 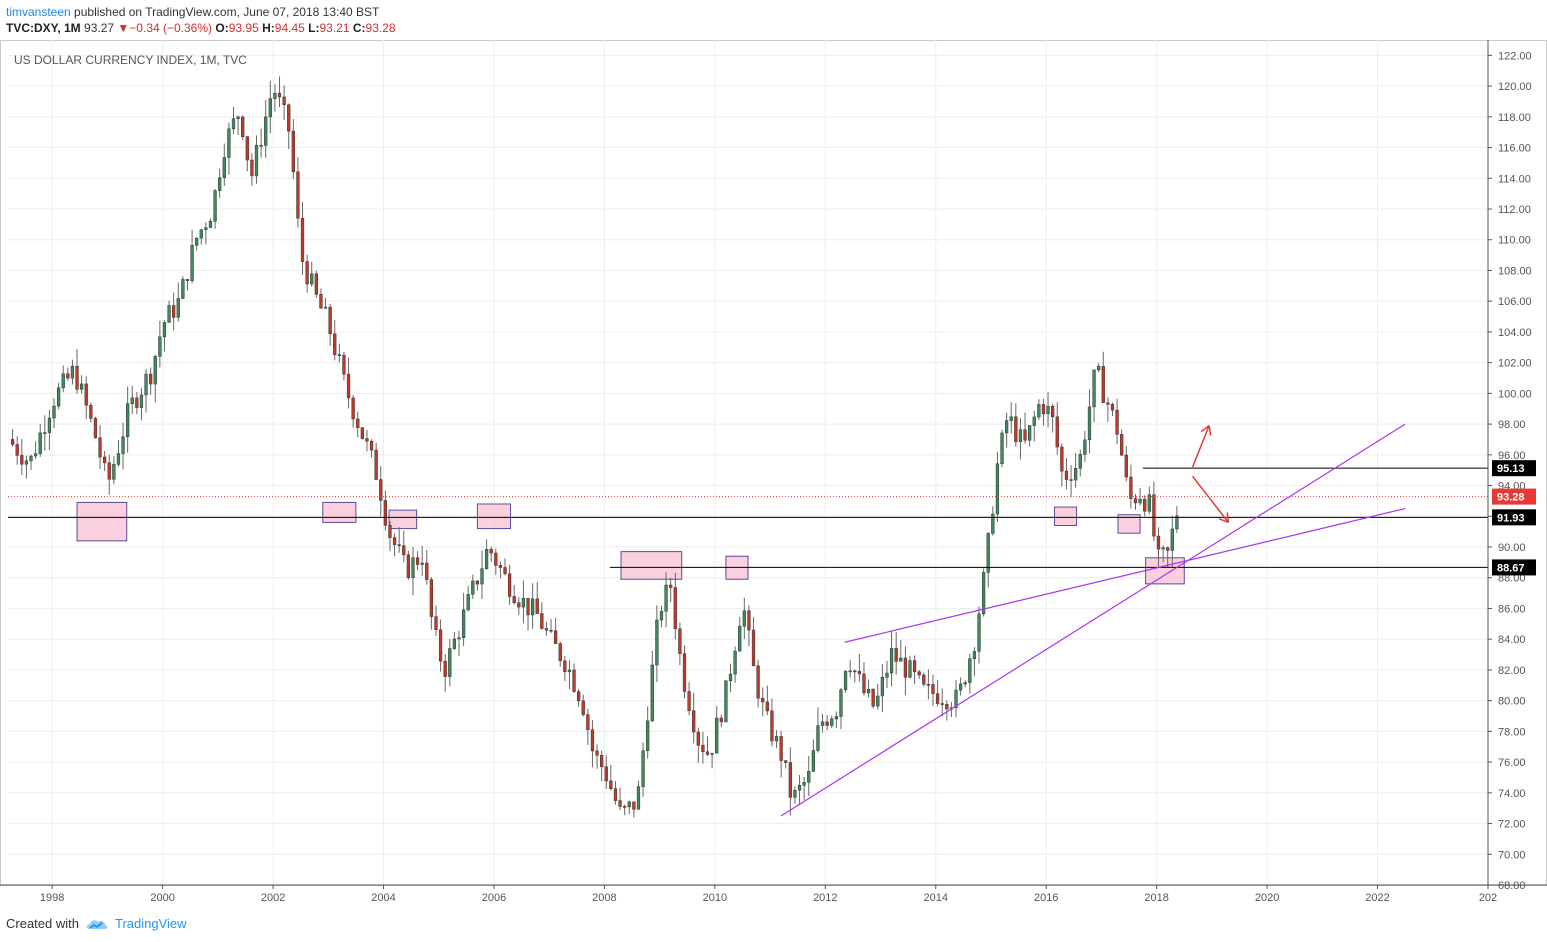 What do you see at coordinates (289, 28) in the screenshot?
I see `high-value: 94.45` at bounding box center [289, 28].